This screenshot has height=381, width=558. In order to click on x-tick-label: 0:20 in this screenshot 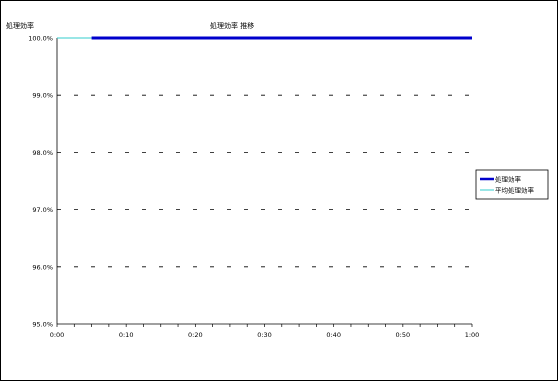, I will do `click(195, 335)`.